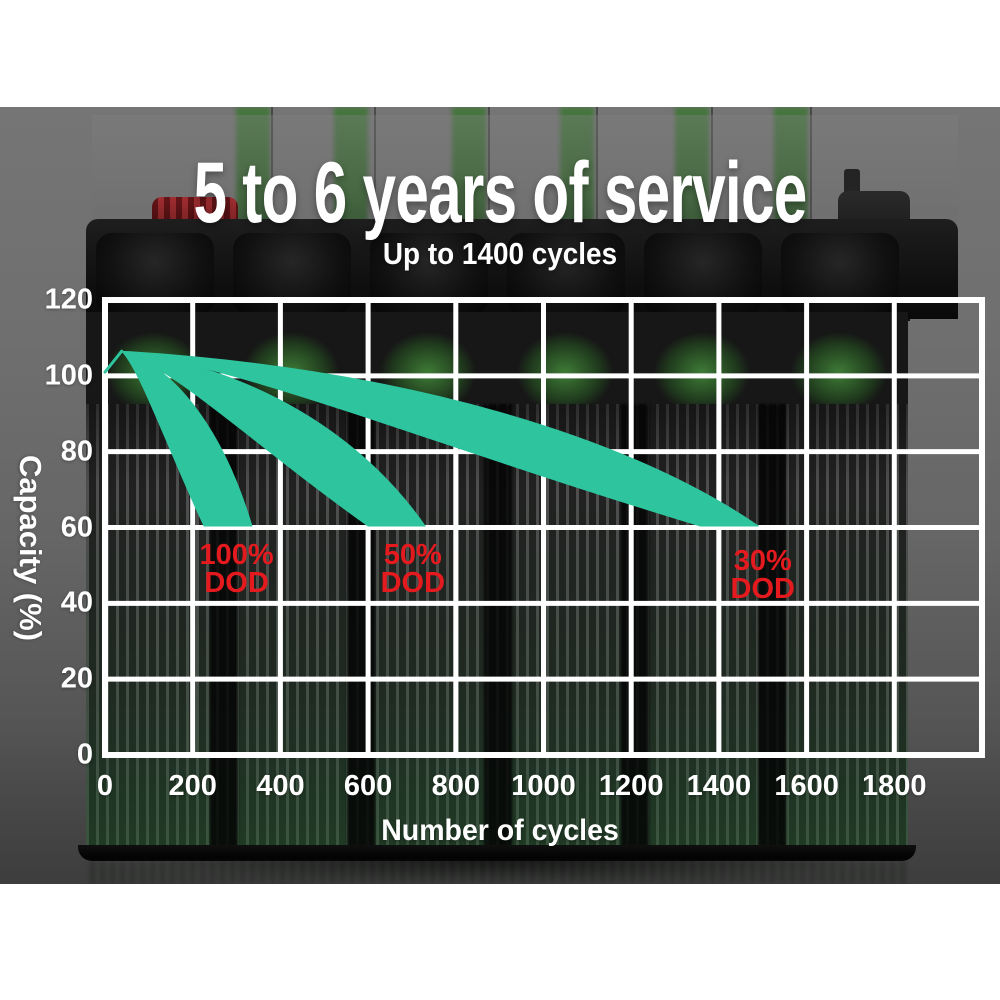  I want to click on y-tick-label: 80, so click(76, 451).